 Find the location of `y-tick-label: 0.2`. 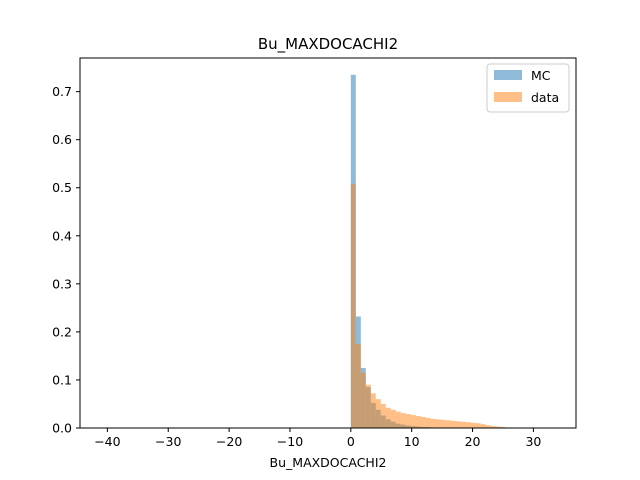

y-tick-label: 0.2 is located at coordinates (62, 331).